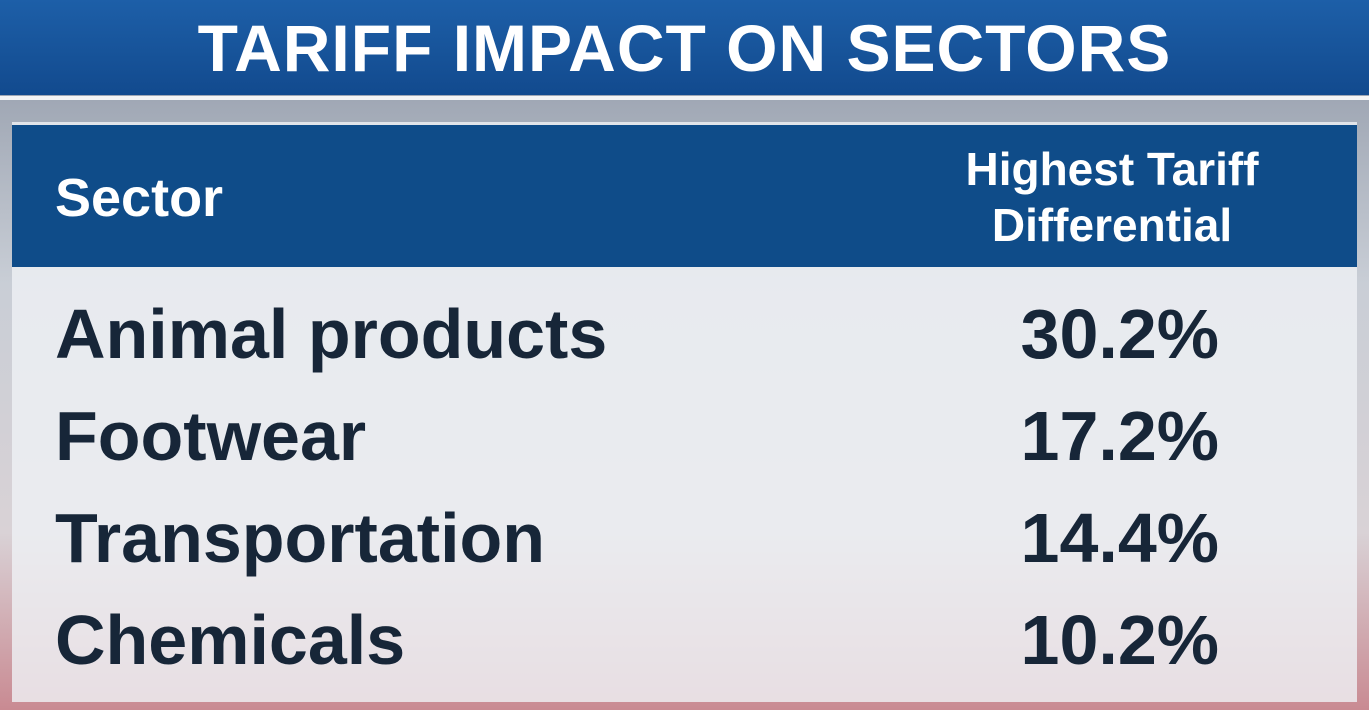  What do you see at coordinates (1119, 538) in the screenshot?
I see `tariff-cell: 14.4%` at bounding box center [1119, 538].